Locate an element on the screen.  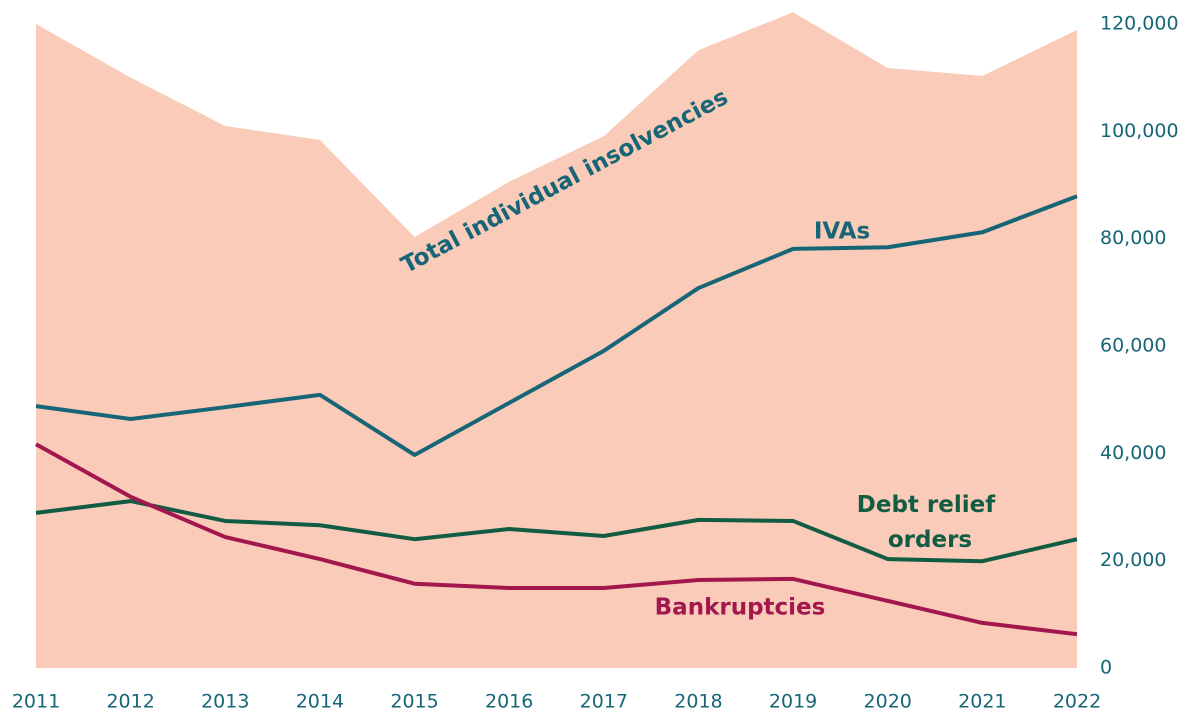
x-tick-label: 2017 is located at coordinates (604, 702).